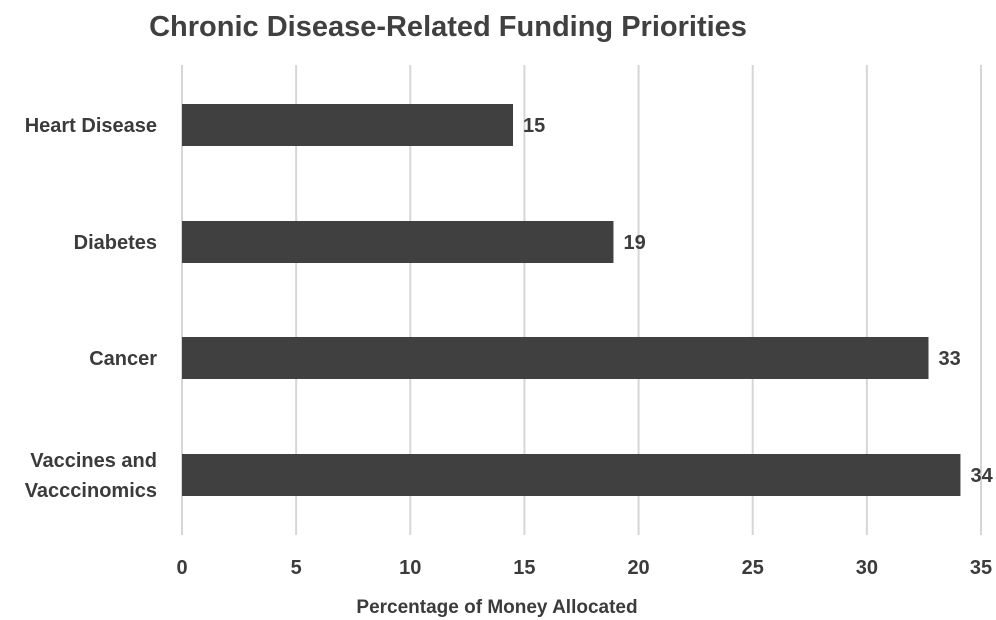  What do you see at coordinates (410, 568) in the screenshot?
I see `x-tick-label: 10` at bounding box center [410, 568].